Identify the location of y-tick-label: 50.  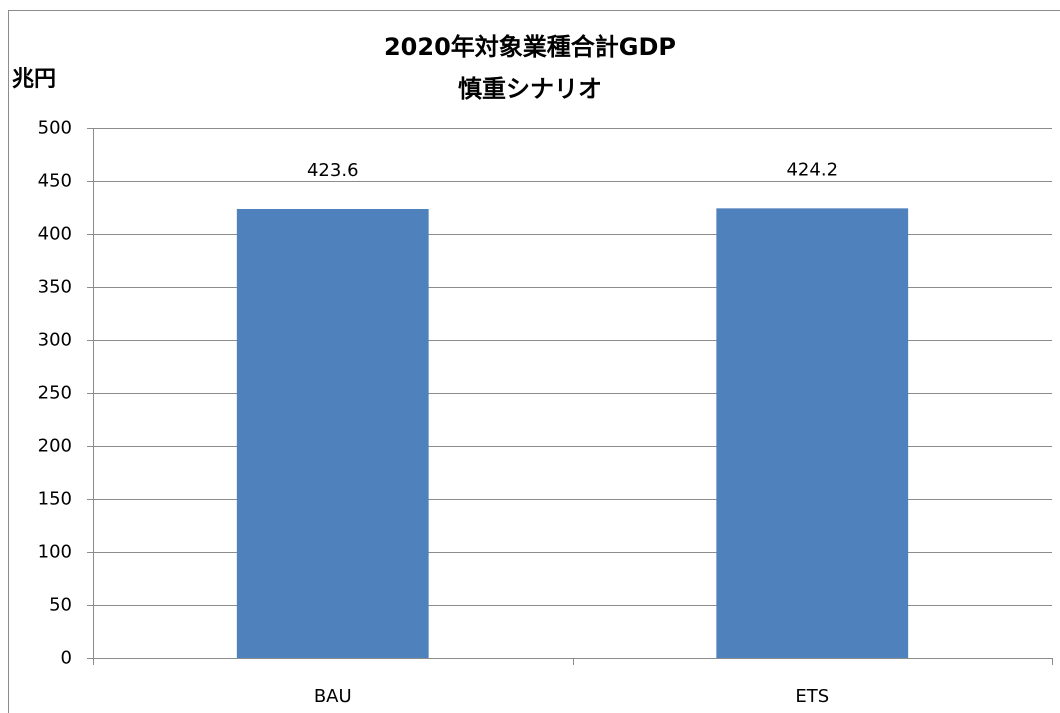
(60, 605).